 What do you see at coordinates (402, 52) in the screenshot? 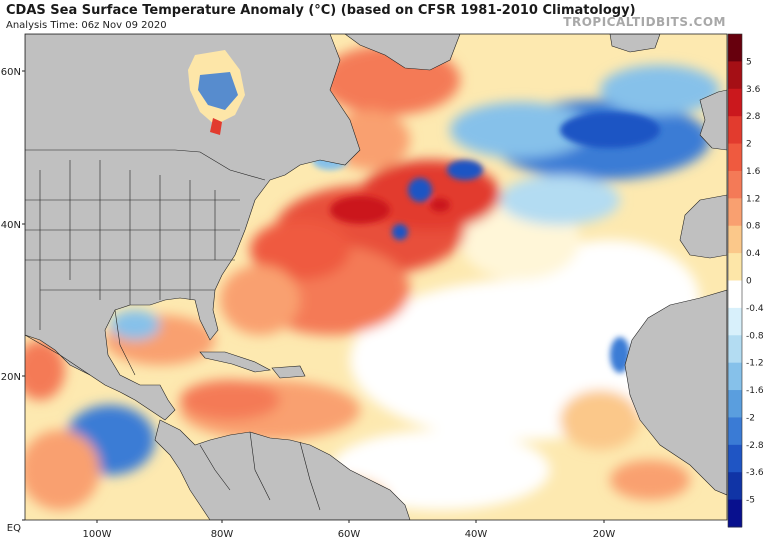
I see `greenland-land` at bounding box center [402, 52].